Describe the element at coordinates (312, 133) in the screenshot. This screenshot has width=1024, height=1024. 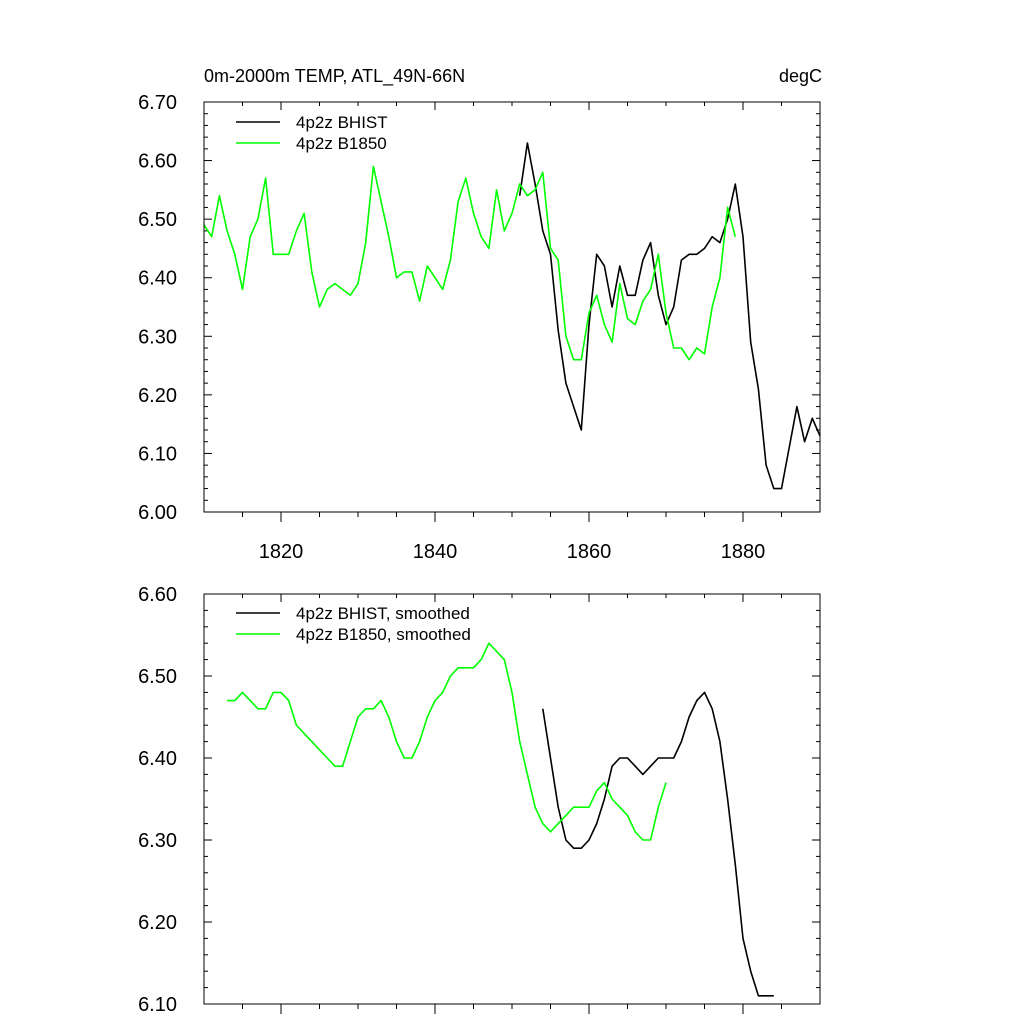
I see `top-panel-legend: 4p2z BHIST 4p2z B1850` at that location.